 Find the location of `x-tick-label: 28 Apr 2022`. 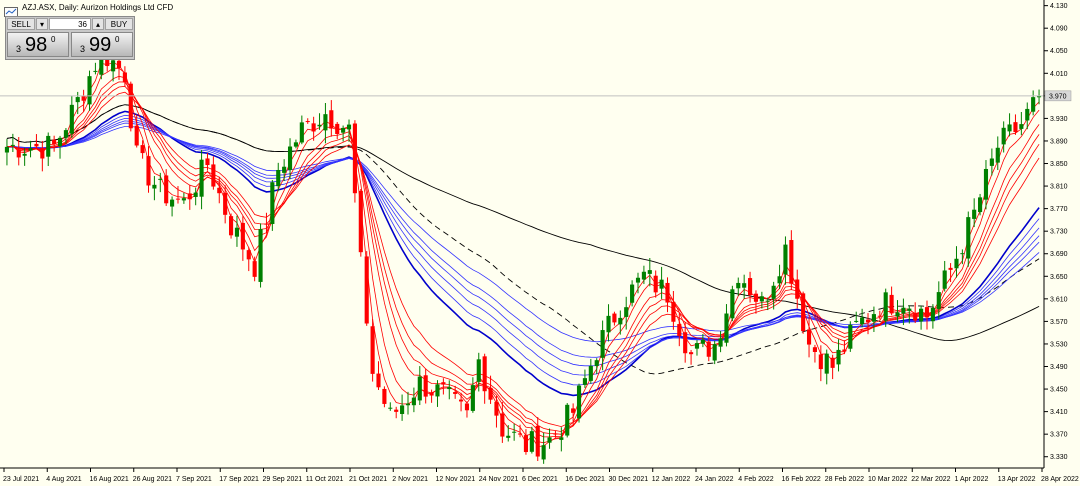

x-tick-label: 28 Apr 2022 is located at coordinates (1060, 479).